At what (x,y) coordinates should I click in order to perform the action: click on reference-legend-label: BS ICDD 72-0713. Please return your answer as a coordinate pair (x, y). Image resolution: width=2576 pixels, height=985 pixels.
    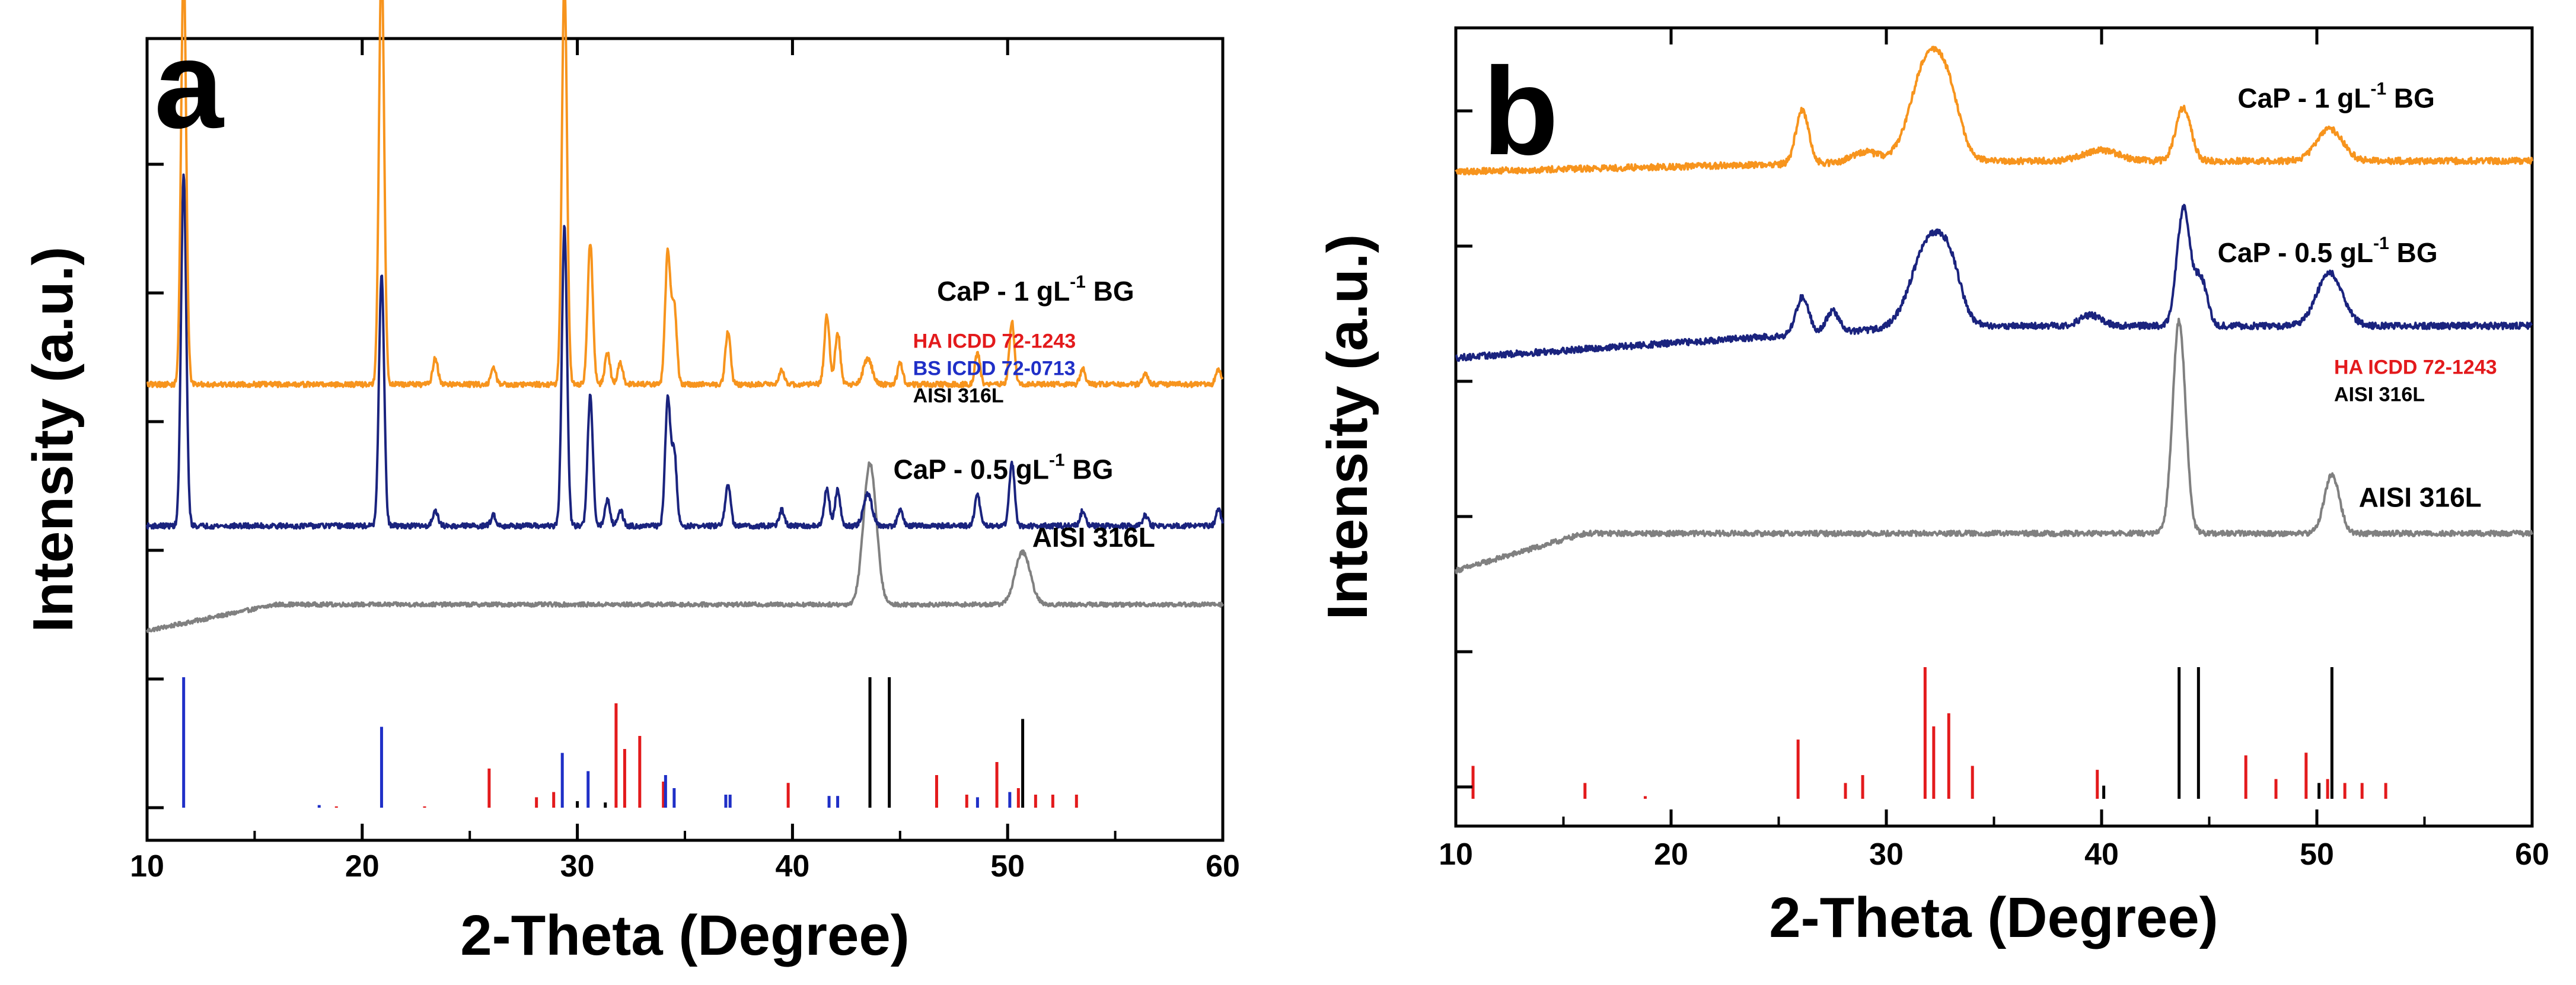
    Looking at the image, I should click on (995, 369).